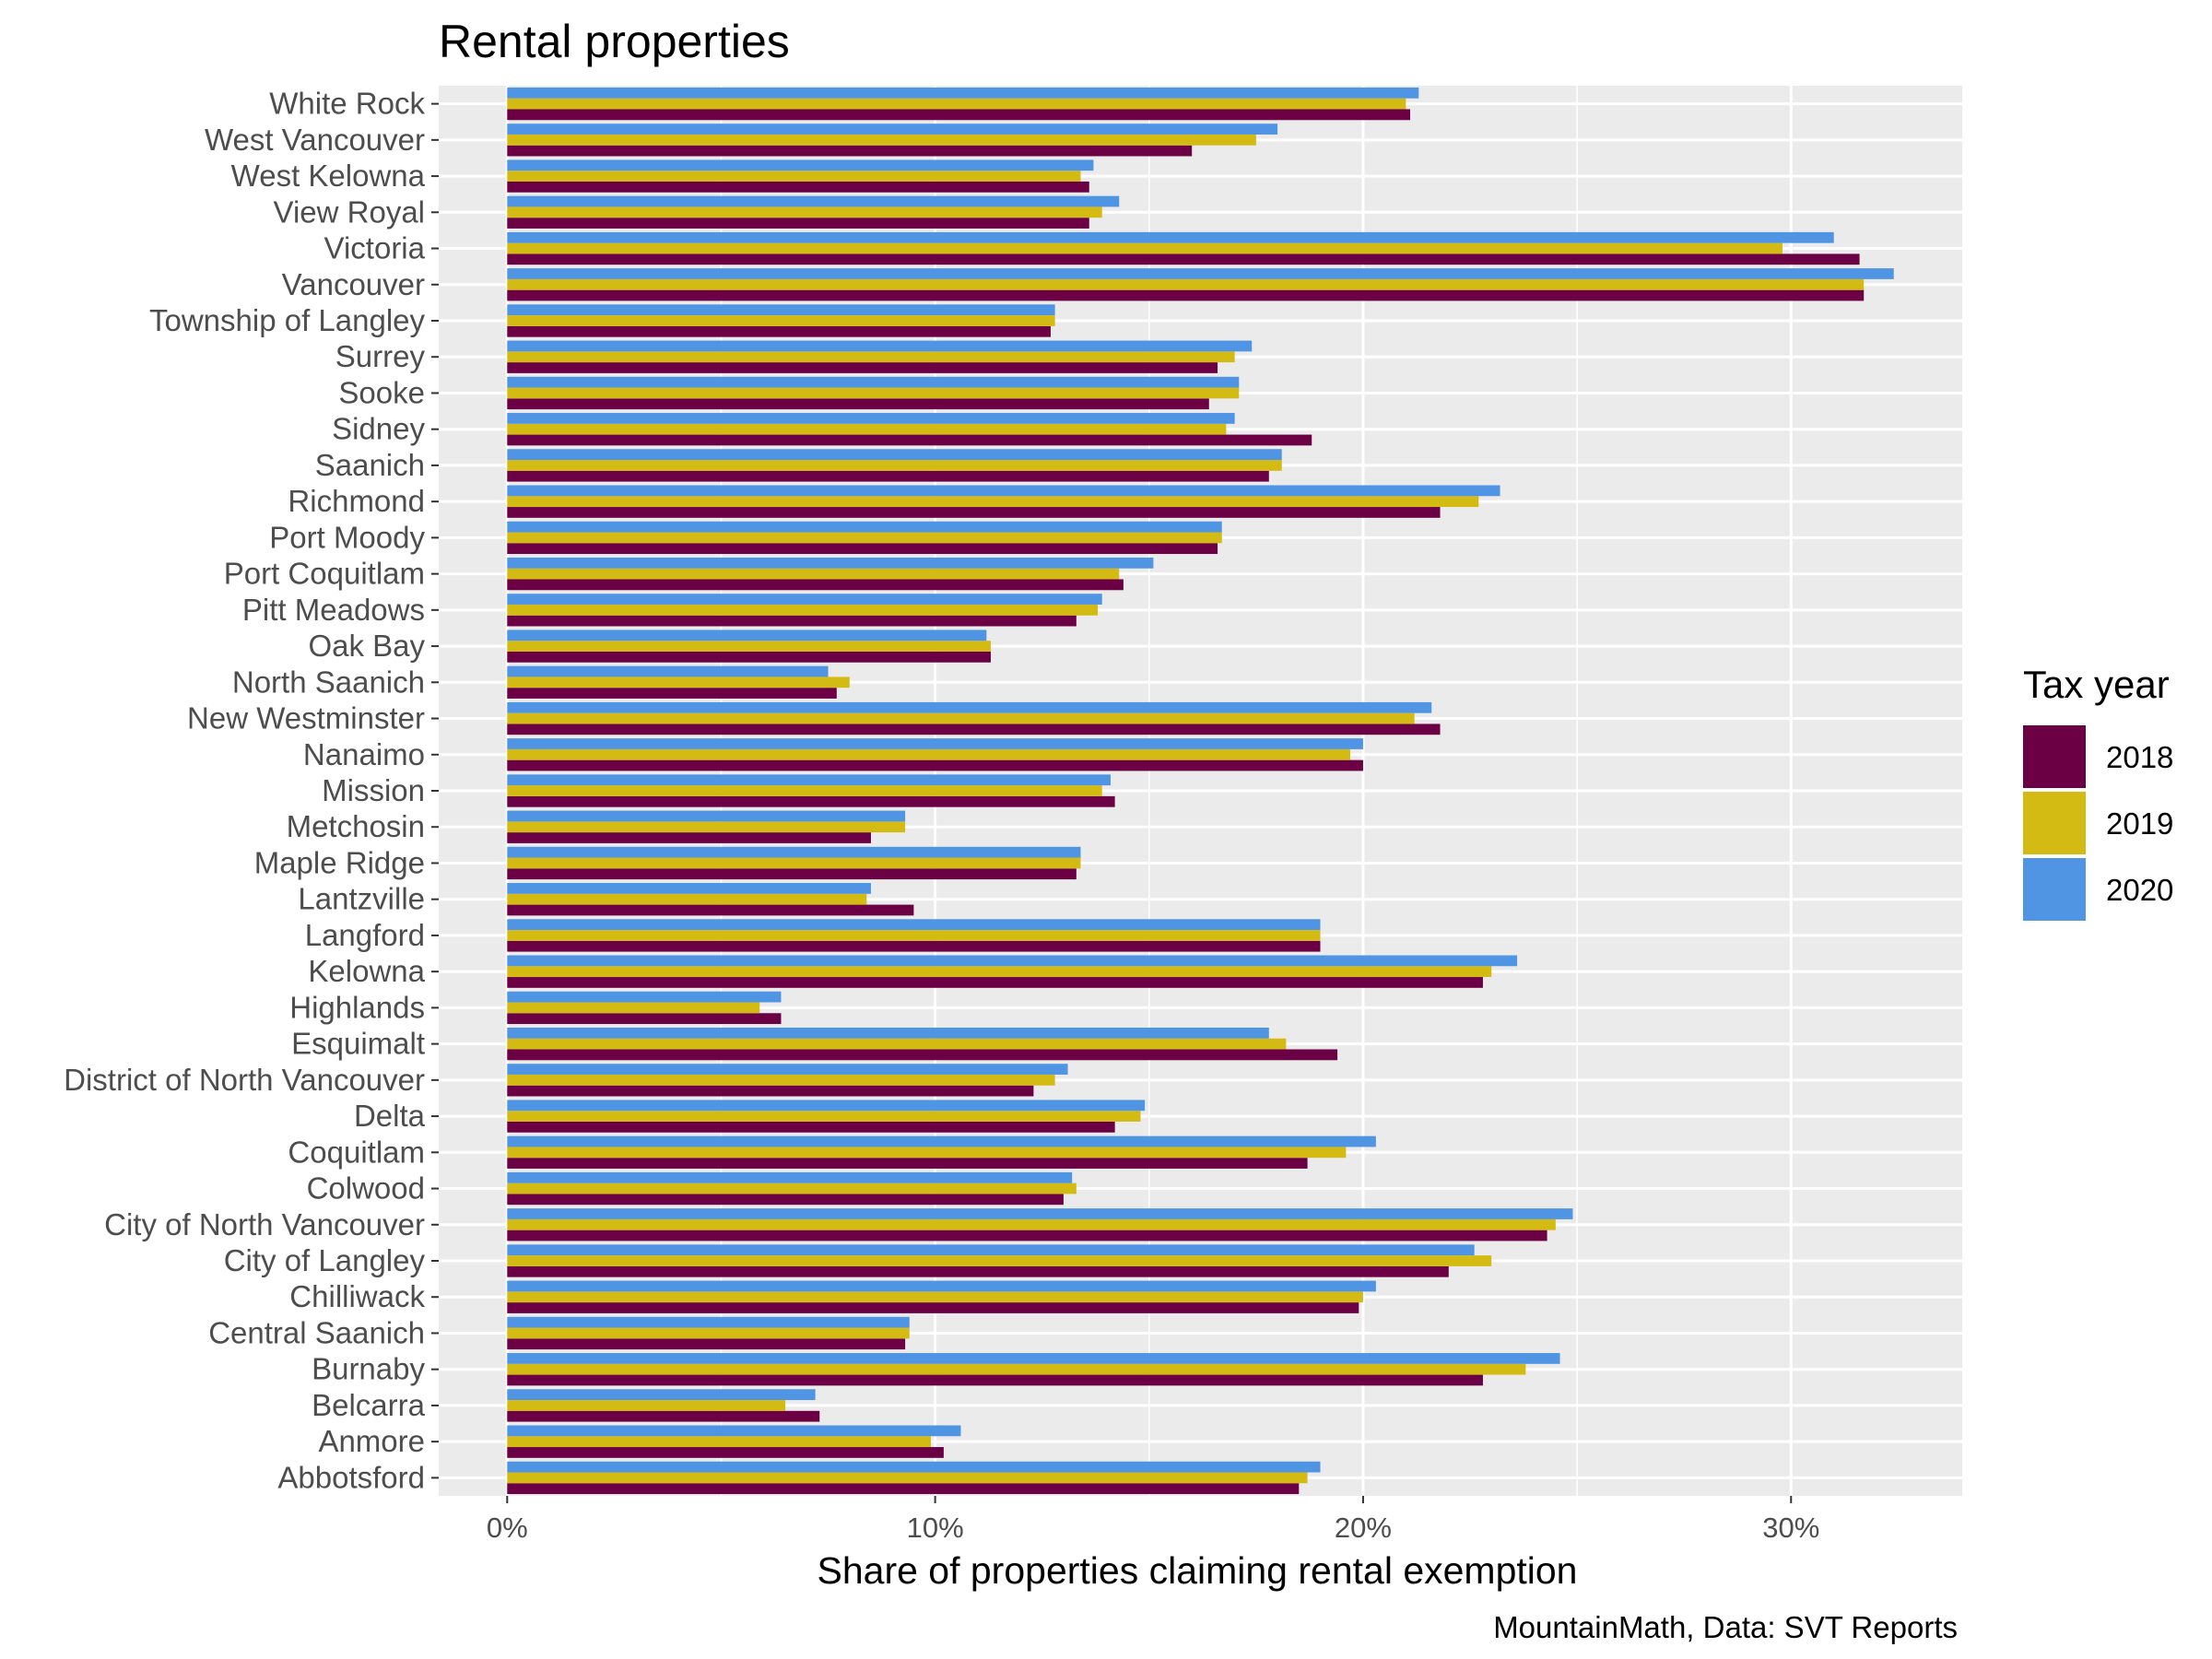 The width and height of the screenshot is (2212, 1659). What do you see at coordinates (328, 682) in the screenshot?
I see `category-label: North Saanich` at bounding box center [328, 682].